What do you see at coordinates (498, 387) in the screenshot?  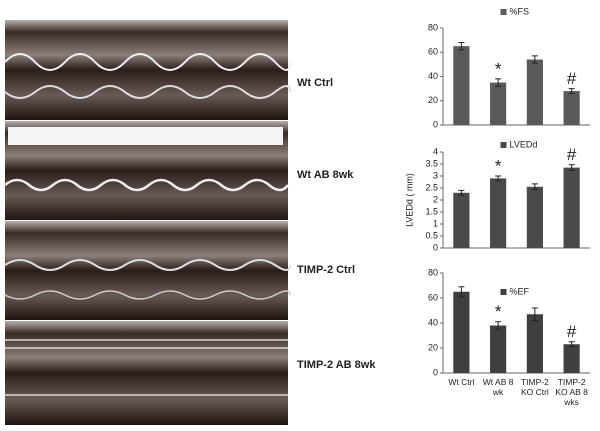 I see `x-tick-label: Wt AB 8 wk` at bounding box center [498, 387].